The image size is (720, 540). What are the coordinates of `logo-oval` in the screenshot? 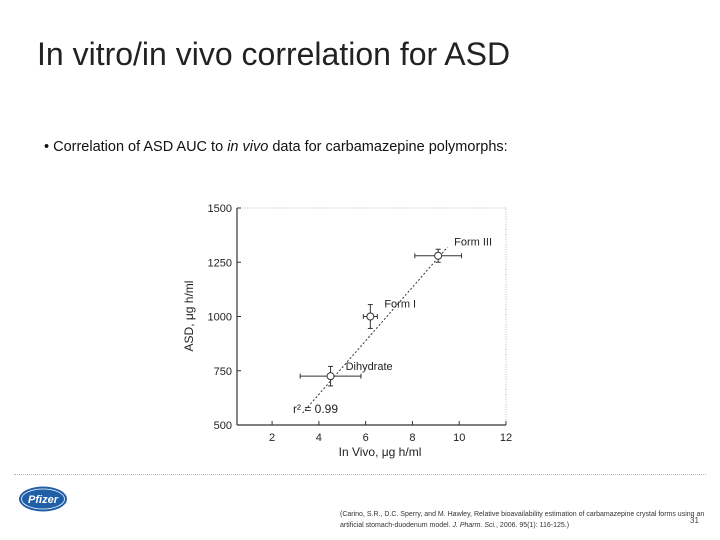 It's located at (43, 499).